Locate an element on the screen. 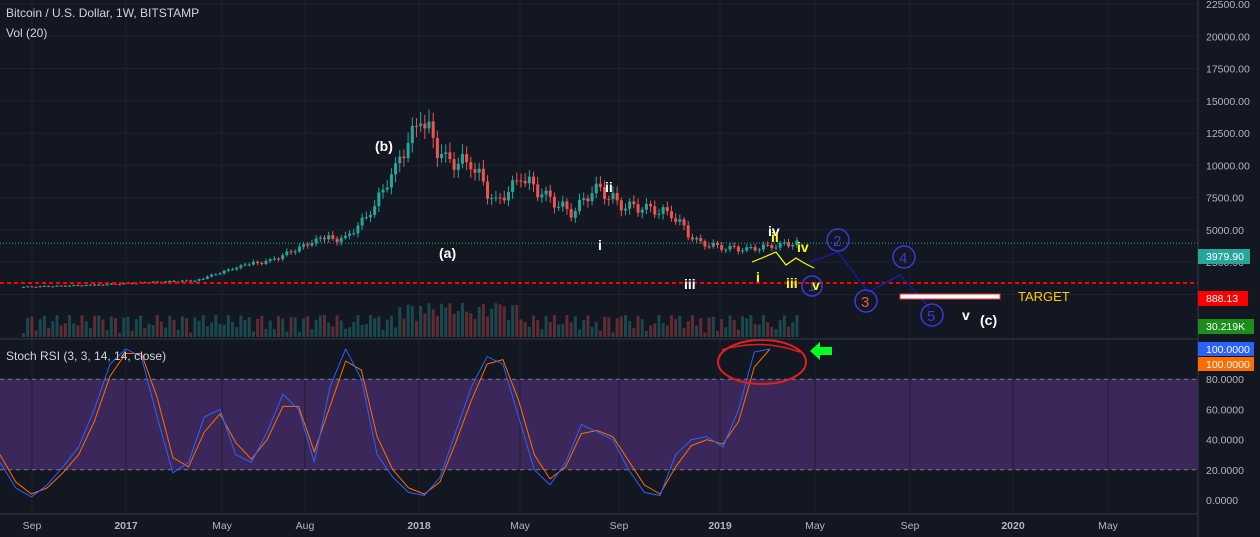 The height and width of the screenshot is (537, 1260). volume-legend: Vol (20) is located at coordinates (27, 33).